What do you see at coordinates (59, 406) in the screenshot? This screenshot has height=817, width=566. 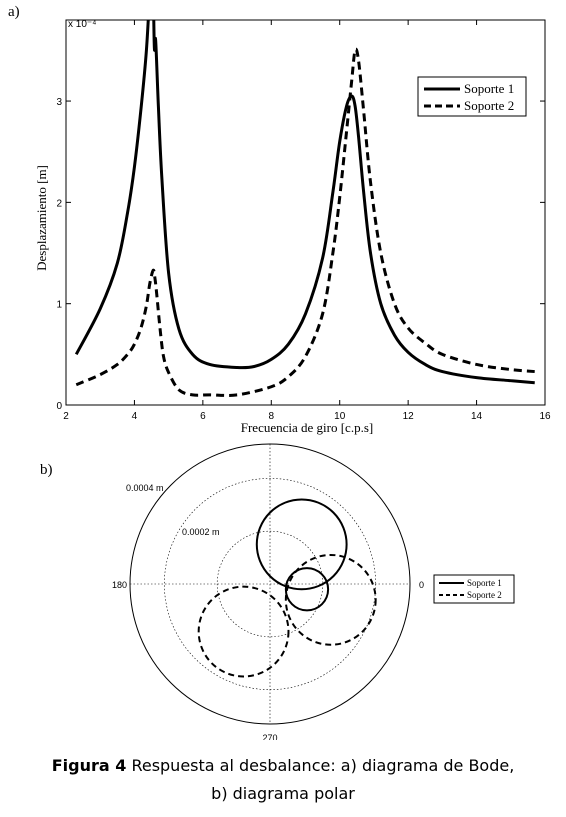 I see `y-tick-label: 0` at bounding box center [59, 406].